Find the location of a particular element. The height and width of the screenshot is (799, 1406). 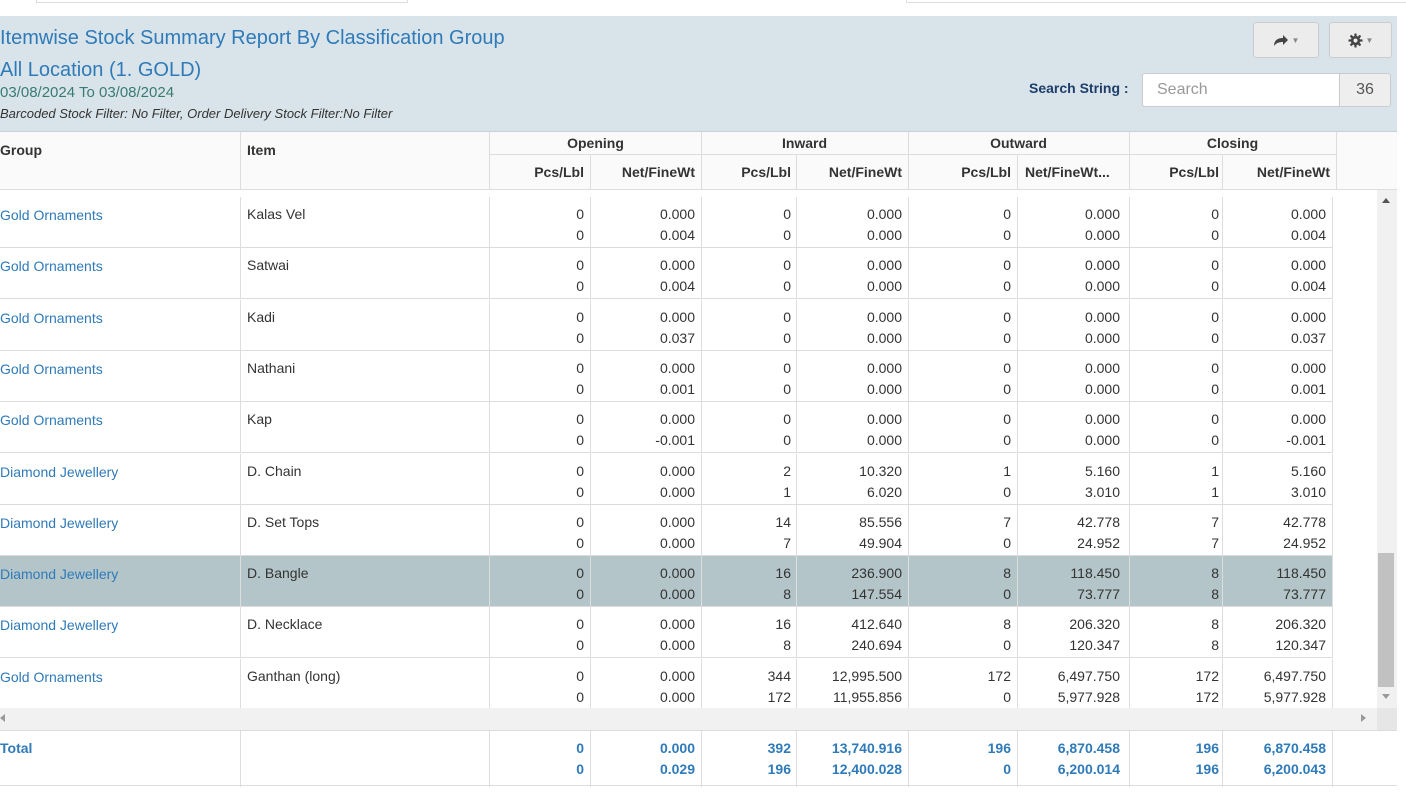

column-header-outward-pcs: Pcs/Lbl is located at coordinates (986, 172).